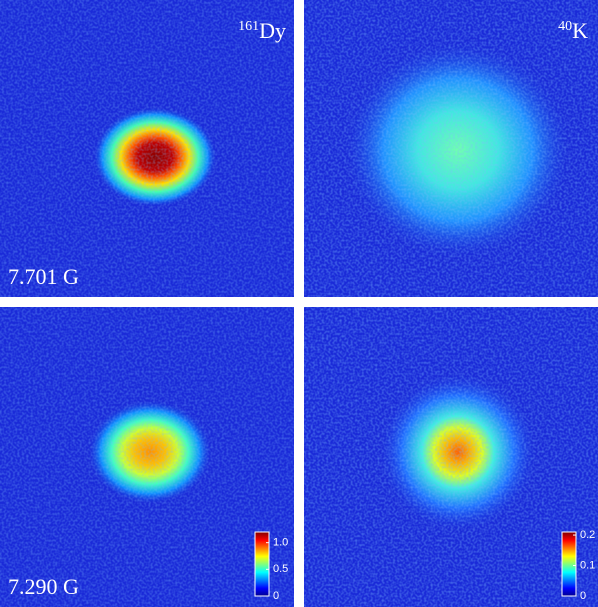 The width and height of the screenshot is (598, 607). I want to click on species-label: 40K, so click(573, 30).